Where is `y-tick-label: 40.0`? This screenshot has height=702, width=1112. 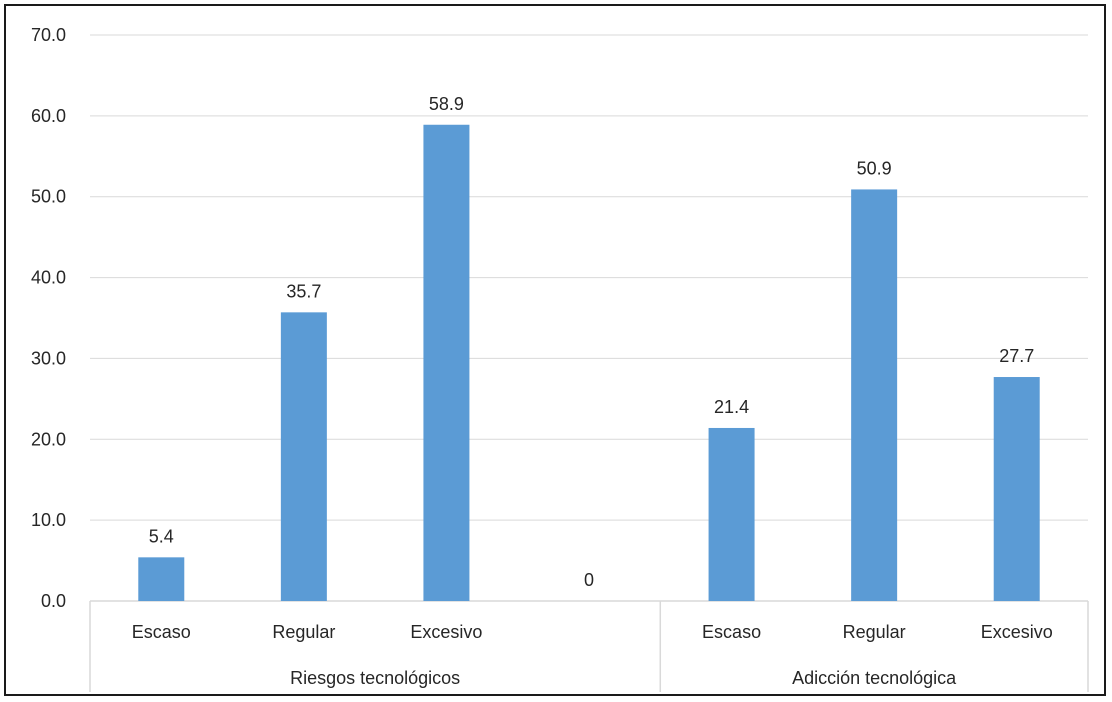
y-tick-label: 40.0 is located at coordinates (48, 278).